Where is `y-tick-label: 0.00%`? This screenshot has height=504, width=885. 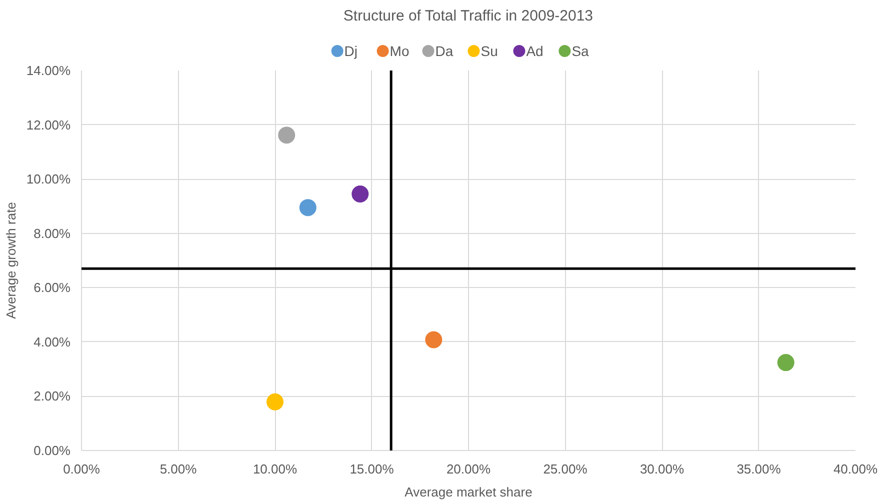 y-tick-label: 0.00% is located at coordinates (52, 450).